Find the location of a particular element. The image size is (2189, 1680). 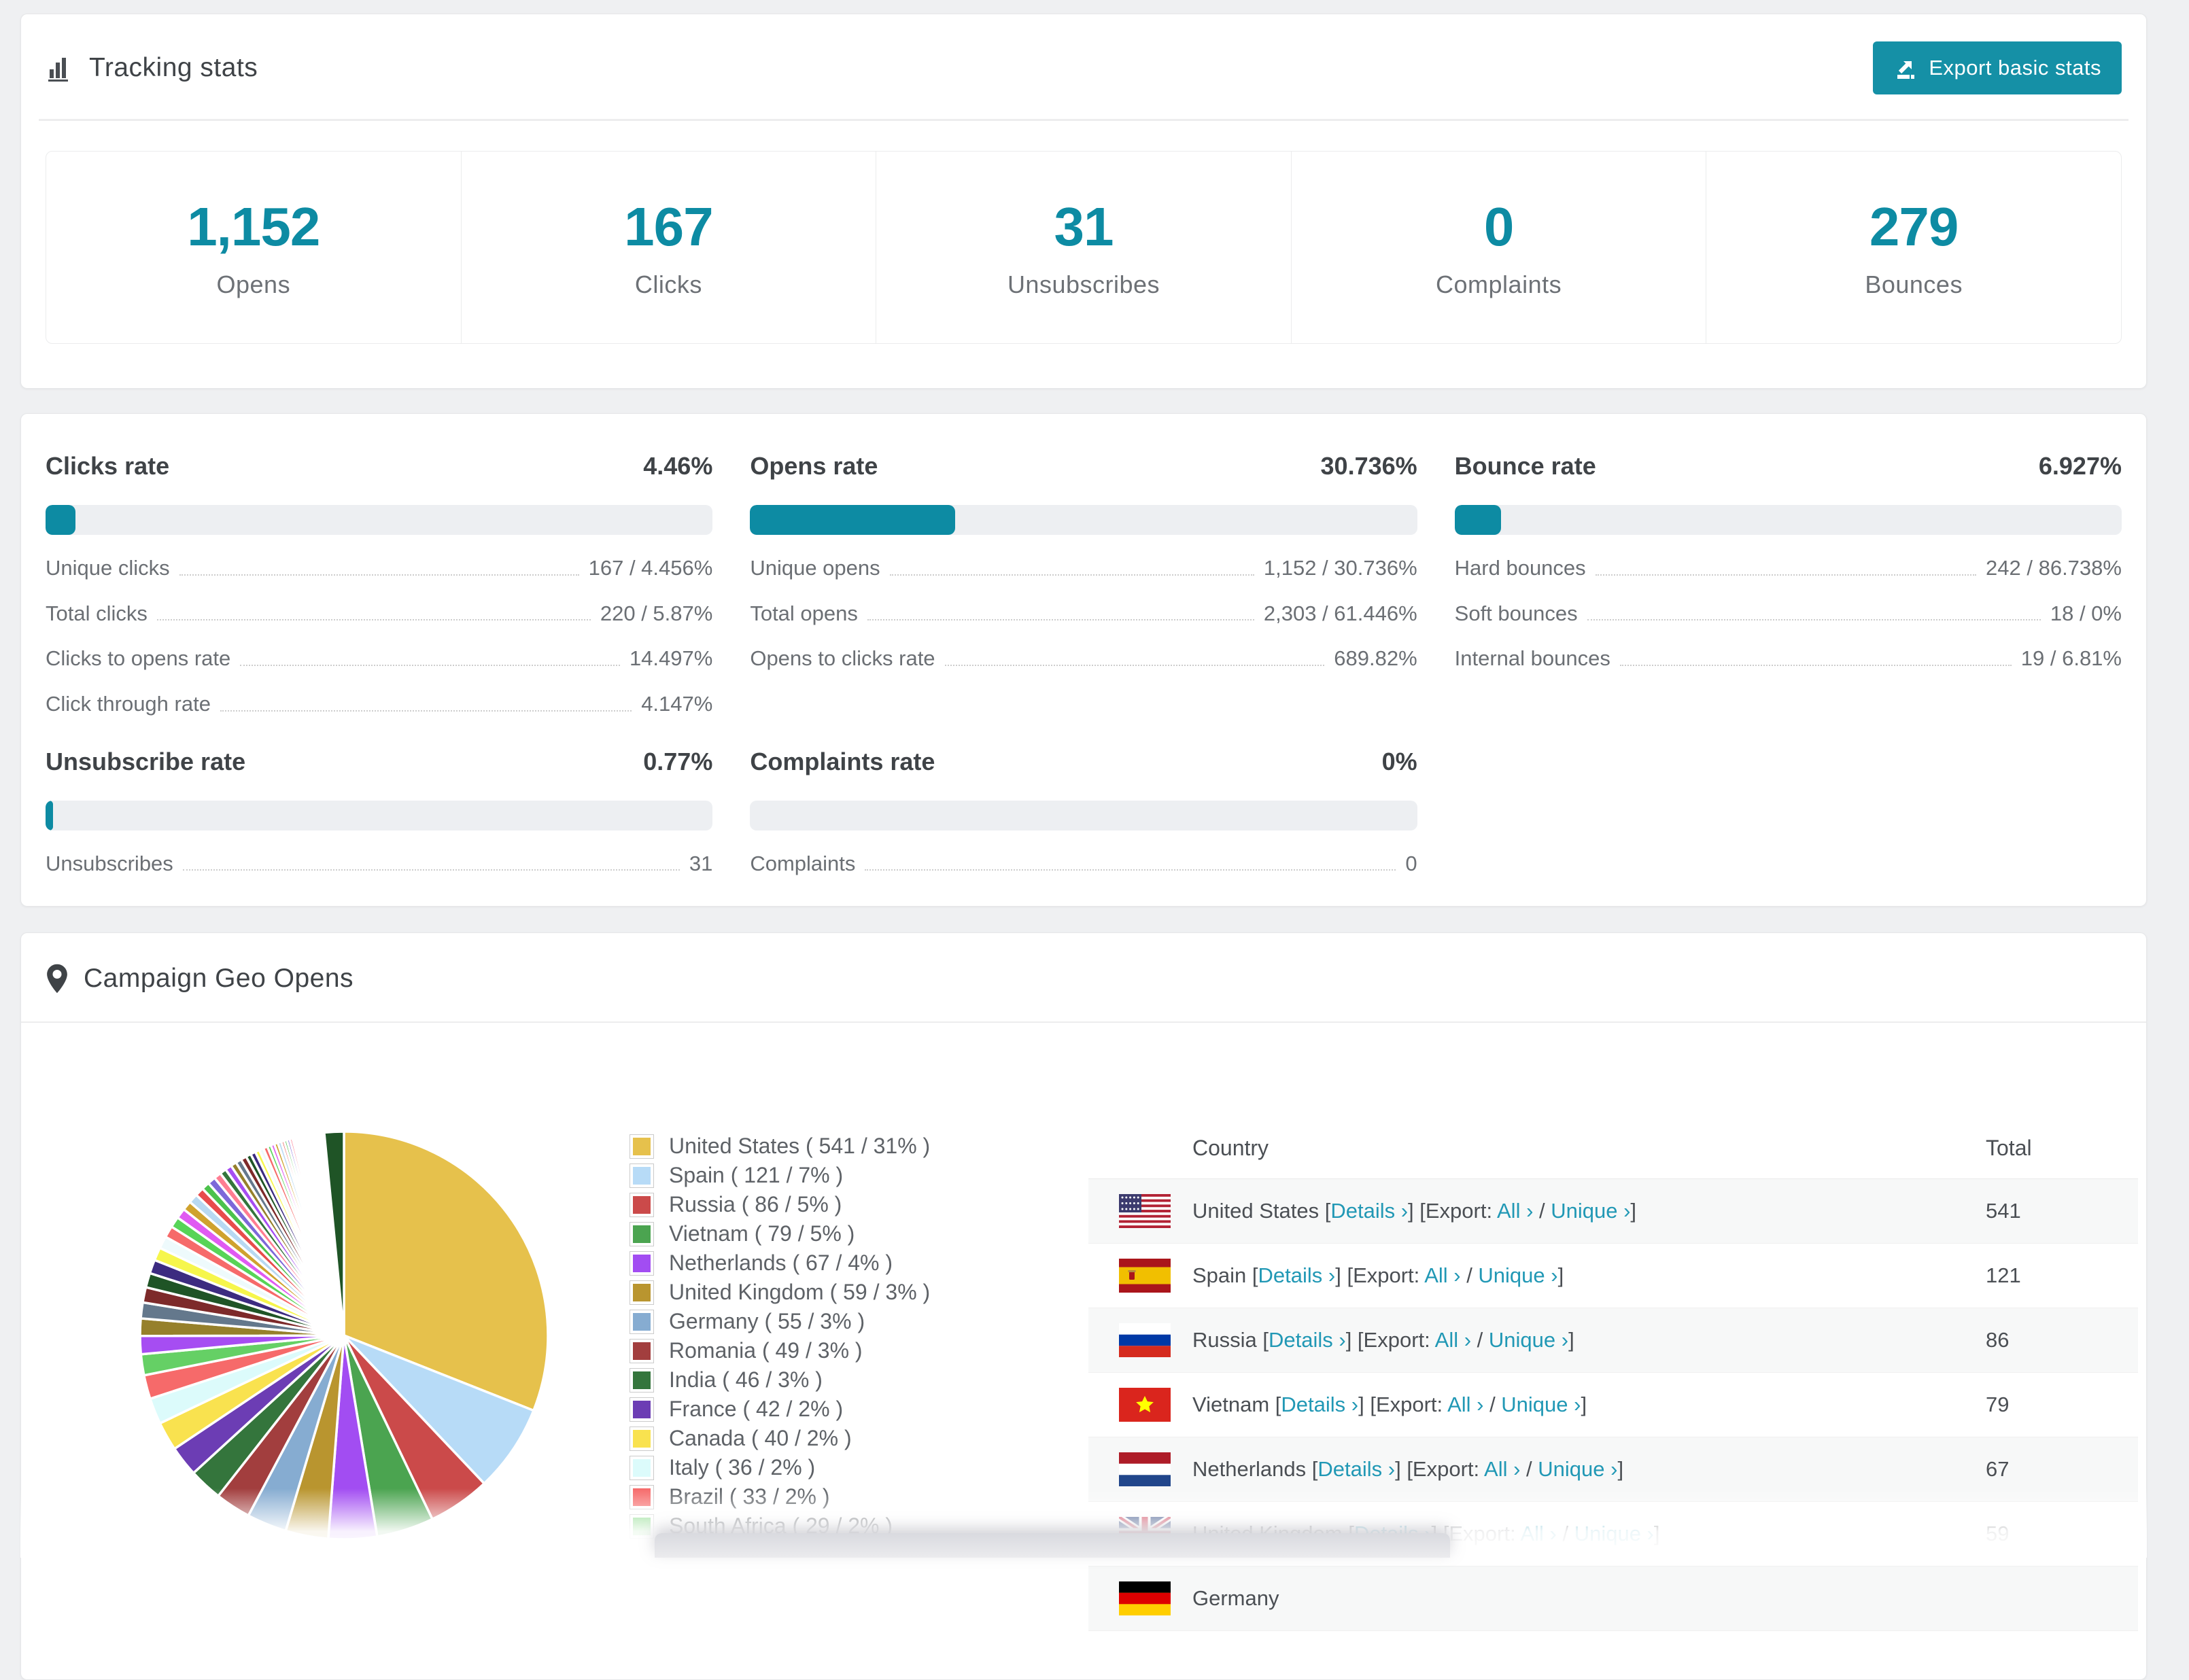

stat-value: 689.82% is located at coordinates (1375, 658).